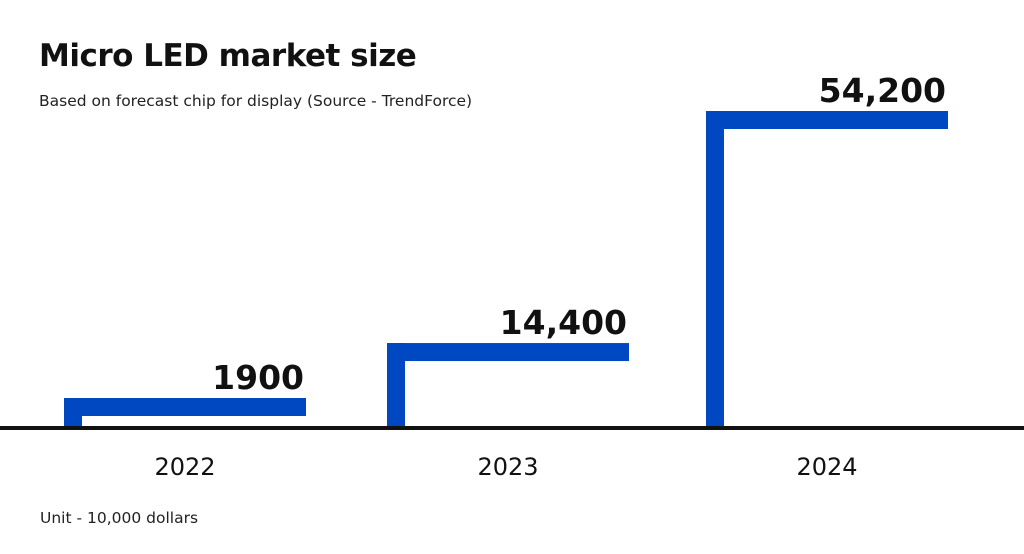 The image size is (1024, 554). I want to click on chart-title: Micro LED market size, so click(228, 56).